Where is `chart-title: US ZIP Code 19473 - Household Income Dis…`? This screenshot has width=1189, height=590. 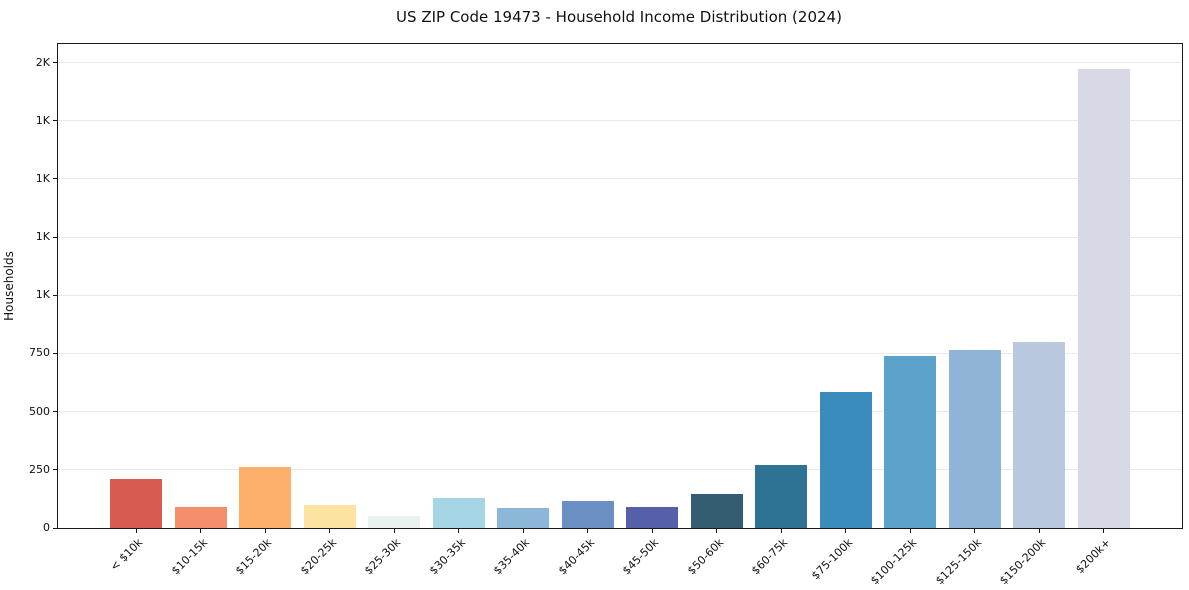
chart-title: US ZIP Code 19473 - Household Income Dis… is located at coordinates (619, 17).